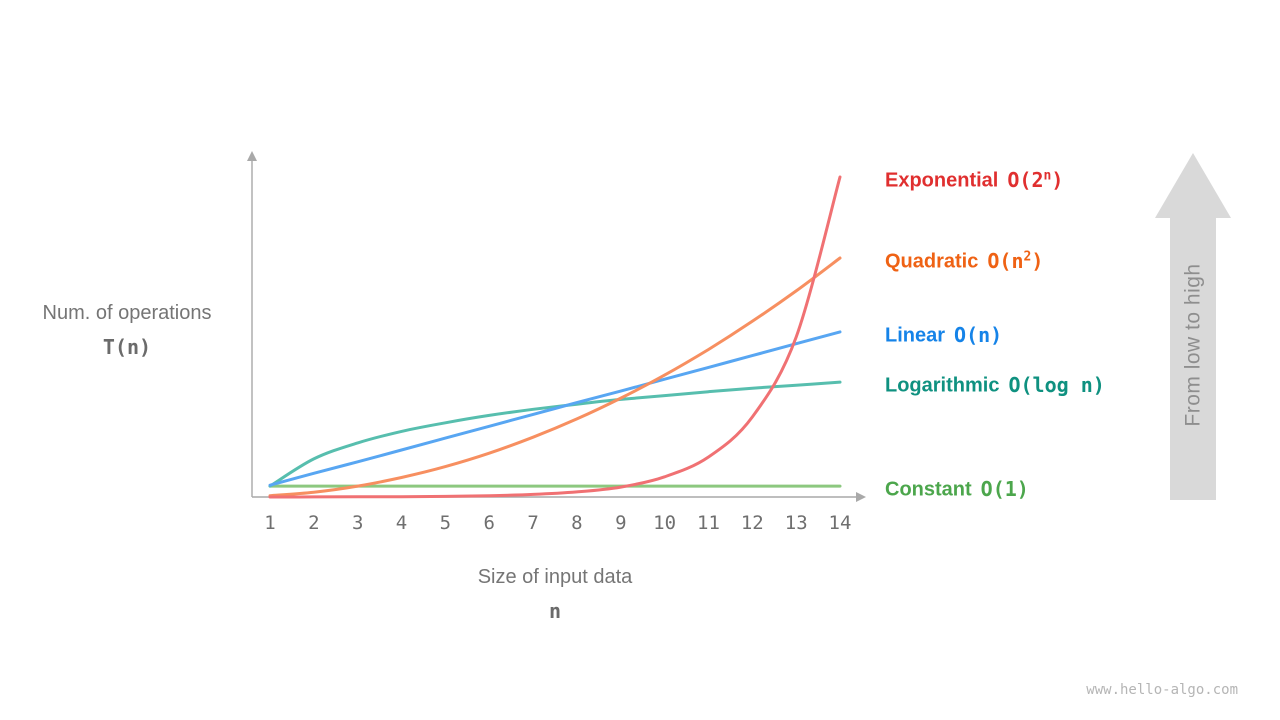  I want to click on legend-item-quadratic: Quadratic O(n2), so click(964, 259).